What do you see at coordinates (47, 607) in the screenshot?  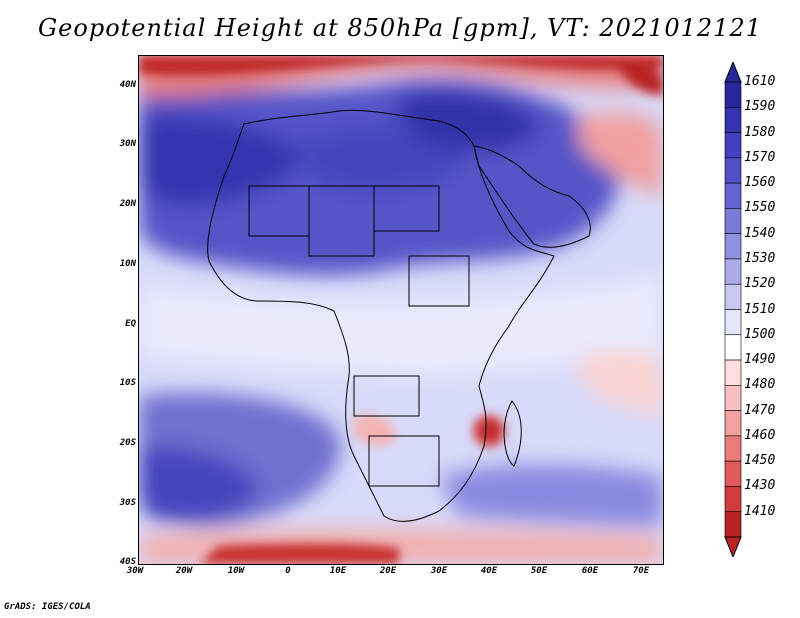 I see `grads-credit: GrADS: IGES/COLA` at bounding box center [47, 607].